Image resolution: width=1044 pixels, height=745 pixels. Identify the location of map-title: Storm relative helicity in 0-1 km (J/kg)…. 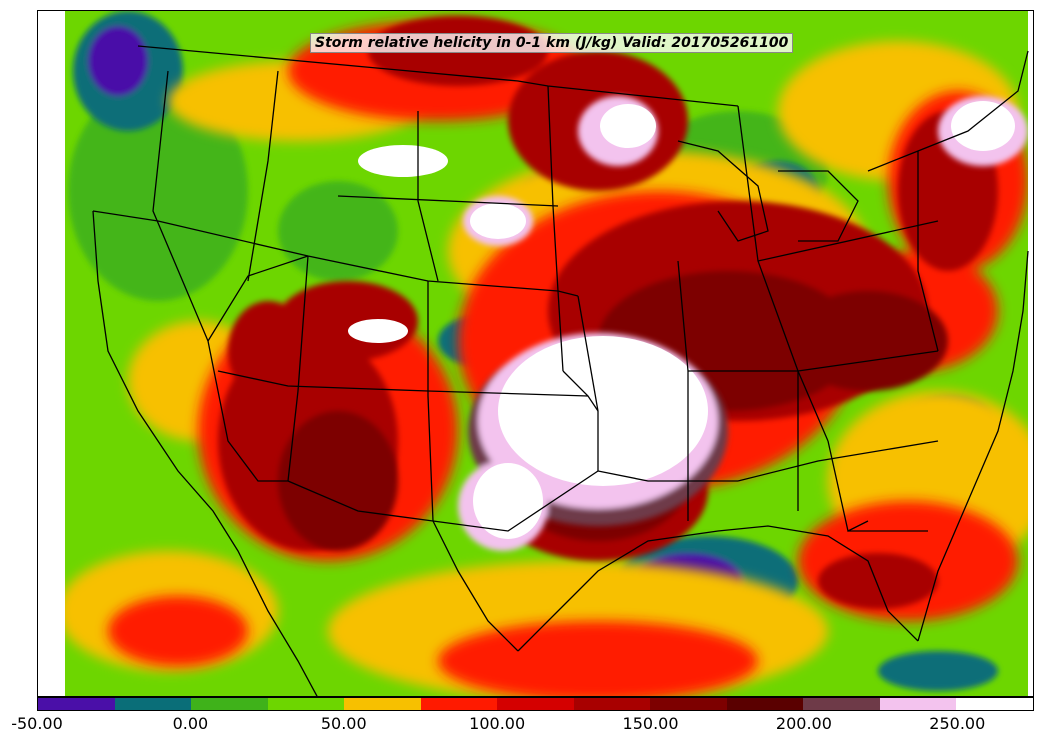
(552, 43).